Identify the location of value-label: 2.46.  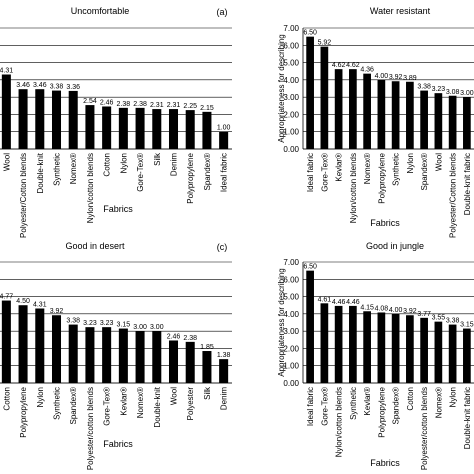
(107, 102).